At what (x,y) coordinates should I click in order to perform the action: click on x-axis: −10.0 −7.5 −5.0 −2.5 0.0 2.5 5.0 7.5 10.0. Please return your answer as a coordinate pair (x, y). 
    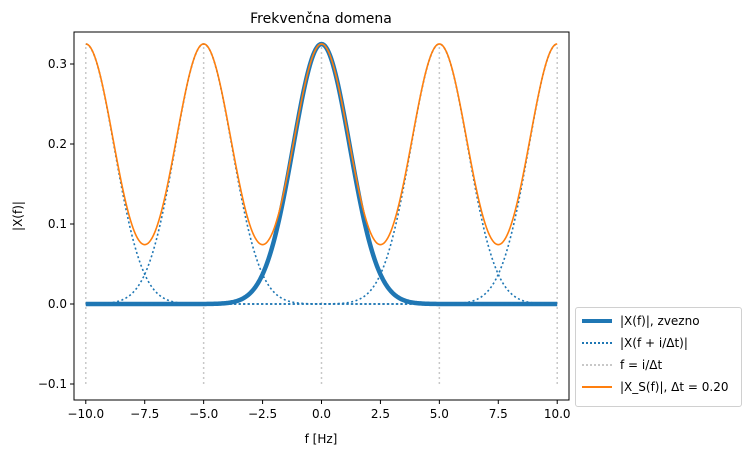
    Looking at the image, I should click on (319, 410).